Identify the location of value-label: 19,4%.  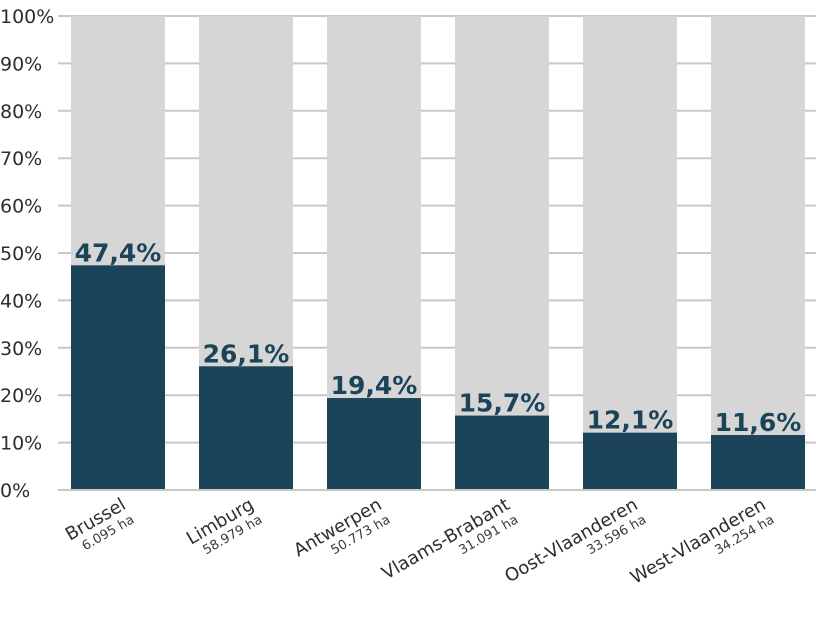
(374, 385).